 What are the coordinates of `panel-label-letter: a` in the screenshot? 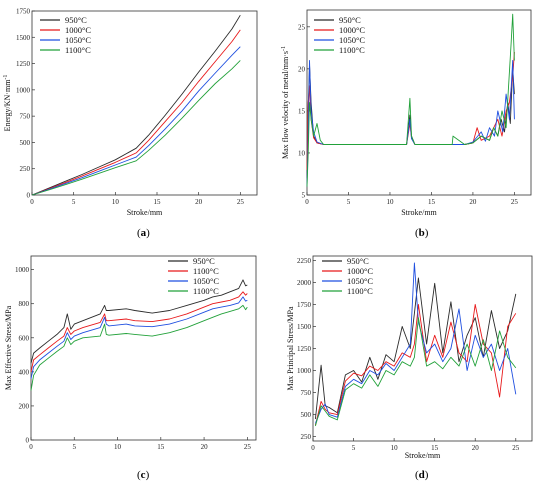 It's located at (144, 233).